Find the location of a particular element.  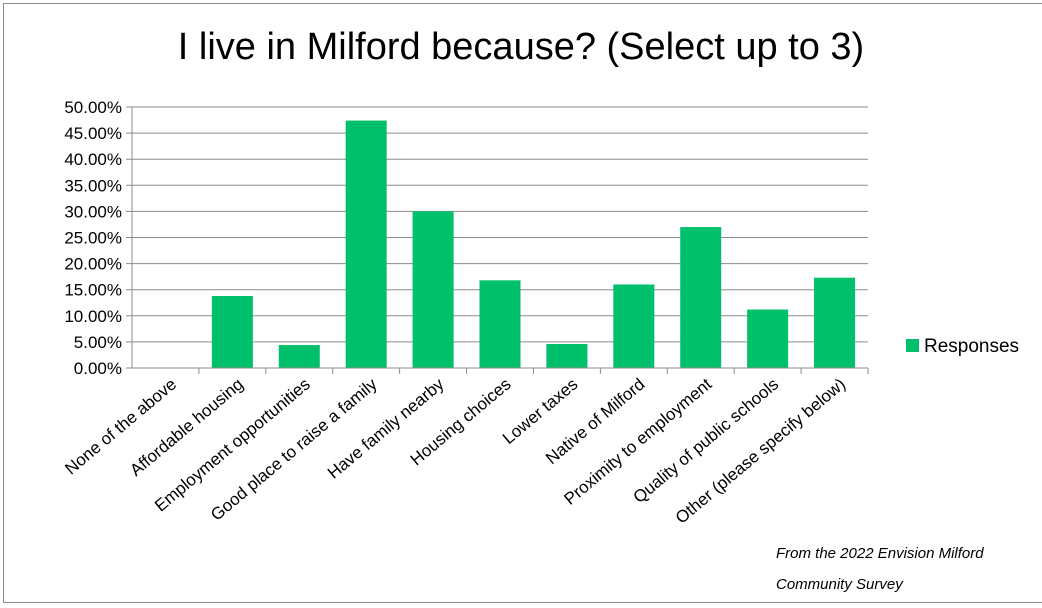

y-tick-label: 35.00% is located at coordinates (93, 185).